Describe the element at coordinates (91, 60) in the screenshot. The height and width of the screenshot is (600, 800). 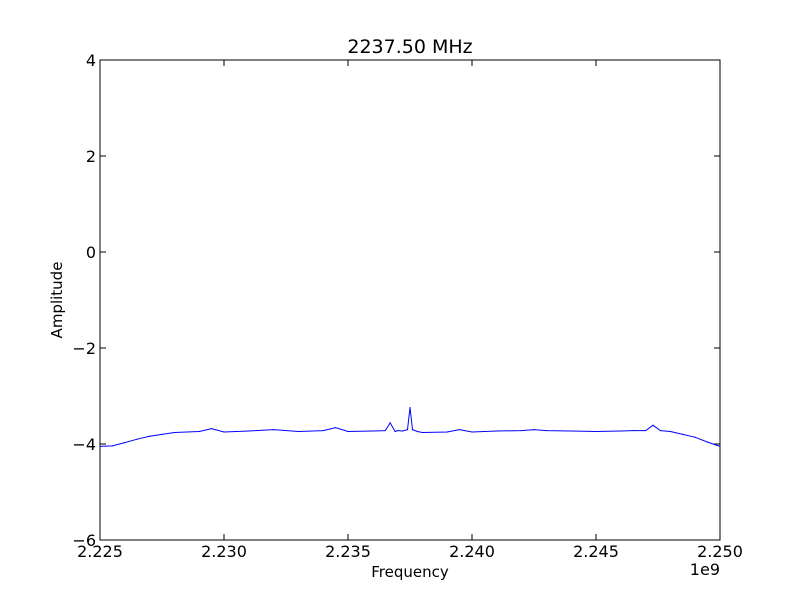
I see `y-tick-label: 4` at that location.